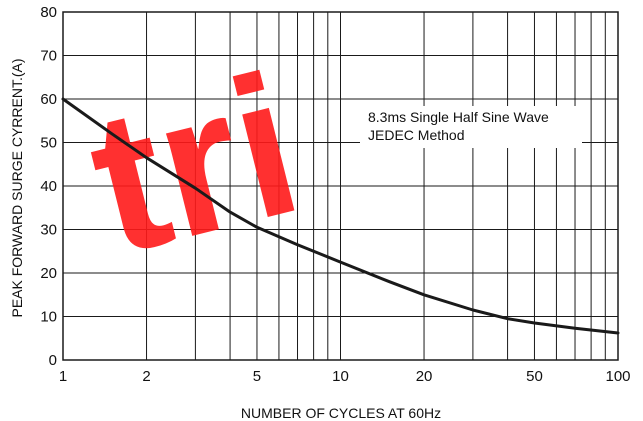 The width and height of the screenshot is (643, 421). I want to click on x-axis-title: NUMBER OF CYCLES AT 60Hz, so click(341, 413).